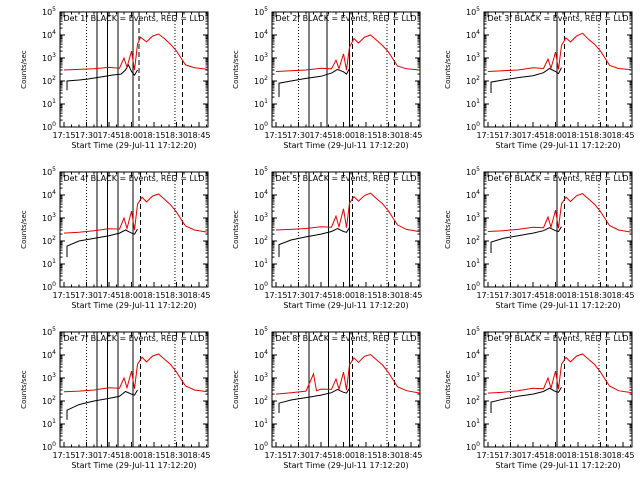  What do you see at coordinates (557, 338) in the screenshot?
I see `chart-title: Det 9f BLACK = Events, RED = LLD` at bounding box center [557, 338].